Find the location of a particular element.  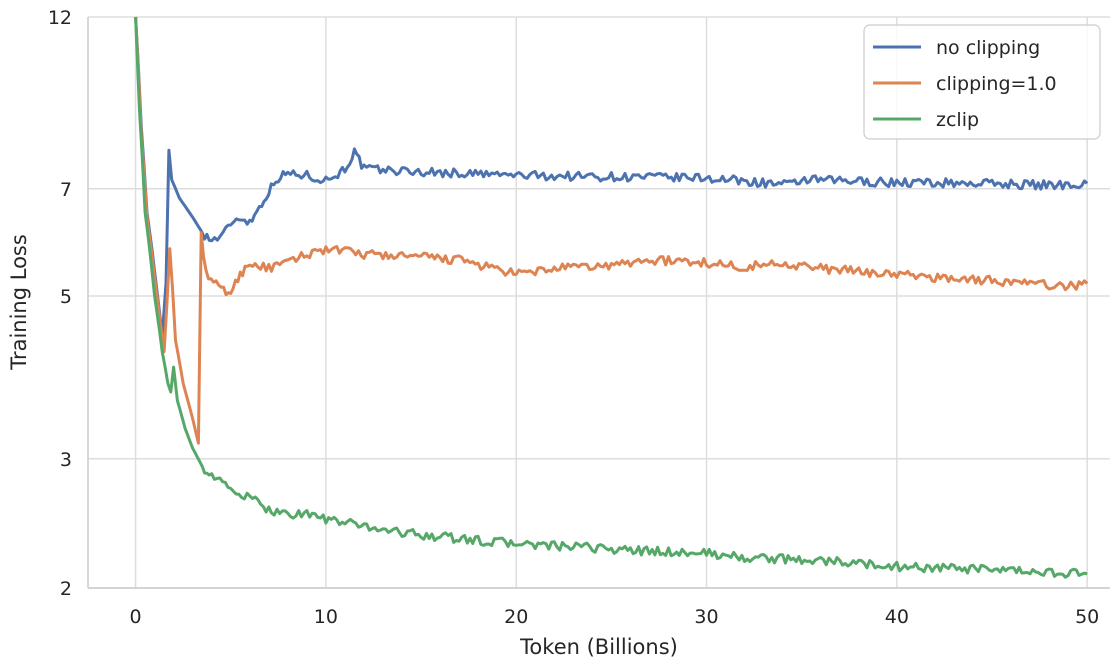

x-axis-title: Token (Billions) is located at coordinates (598, 647).